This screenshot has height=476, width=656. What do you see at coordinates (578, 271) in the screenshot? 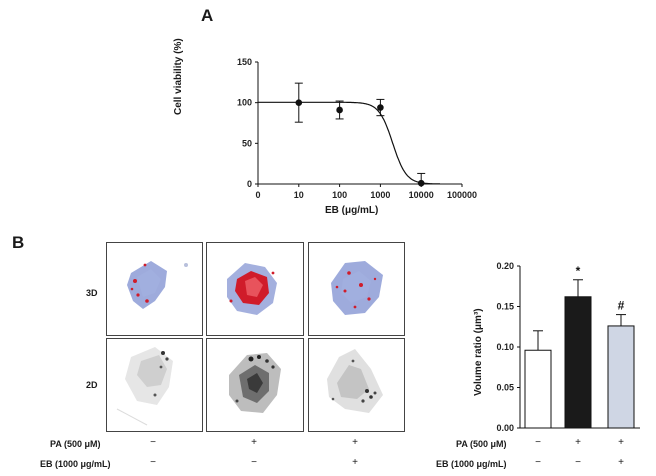
I see `chart-b-significance-mark: *` at bounding box center [578, 271].